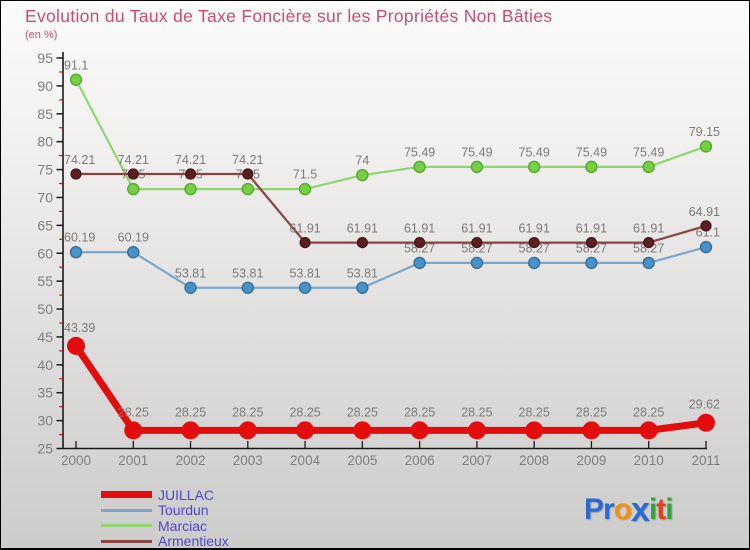 The image size is (750, 550). Describe the element at coordinates (79, 328) in the screenshot. I see `data-label: 43.39` at that location.